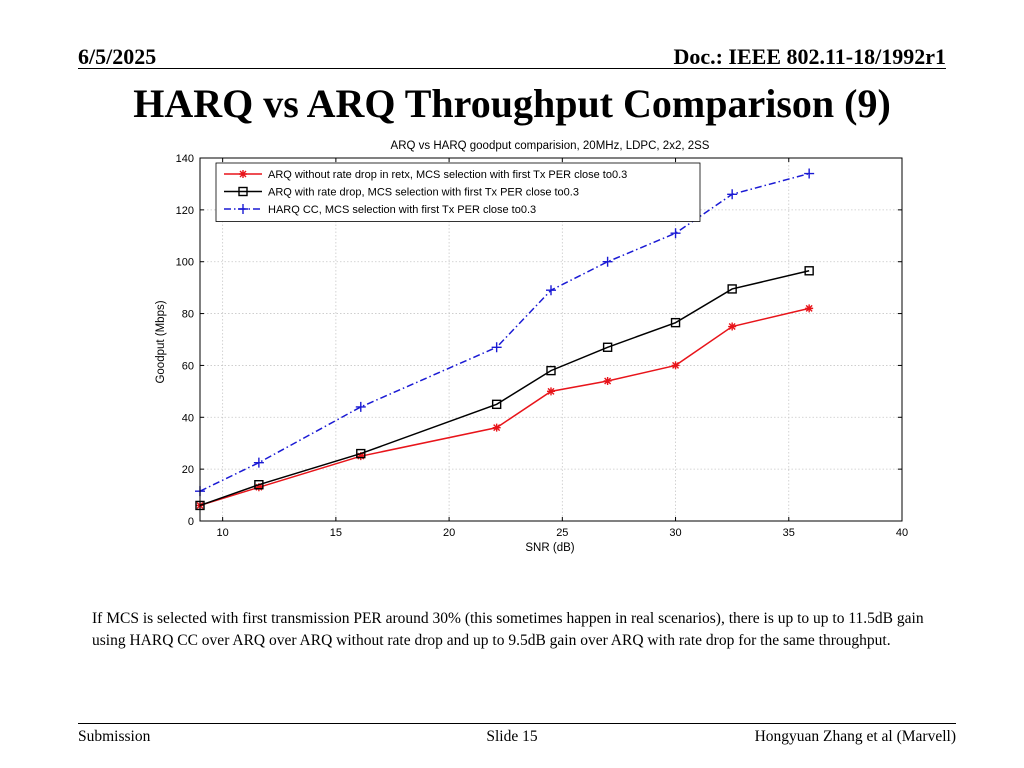 The image size is (1024, 768). I want to click on x-tick-label: 10, so click(223, 533).